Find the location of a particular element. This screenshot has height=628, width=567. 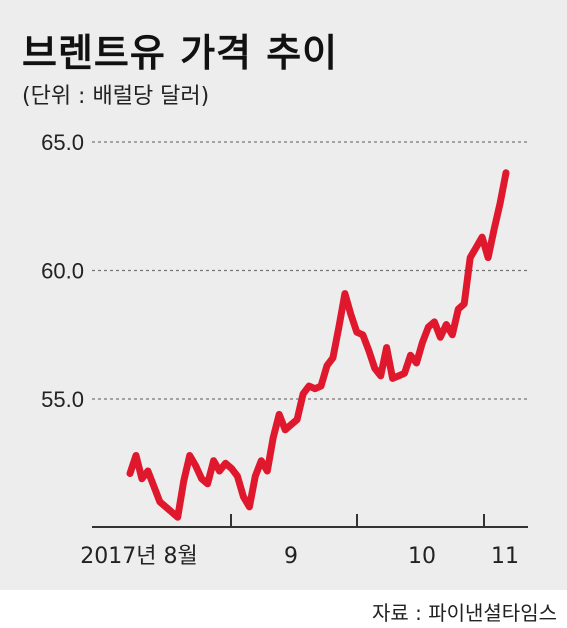

x-tick-label-2: 10 is located at coordinates (422, 556).